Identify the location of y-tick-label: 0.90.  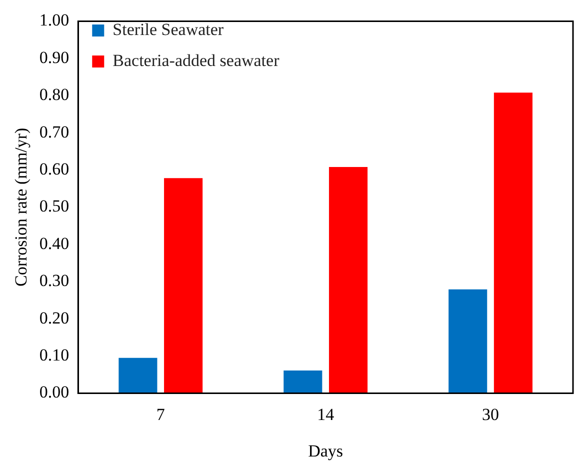
(54, 57).